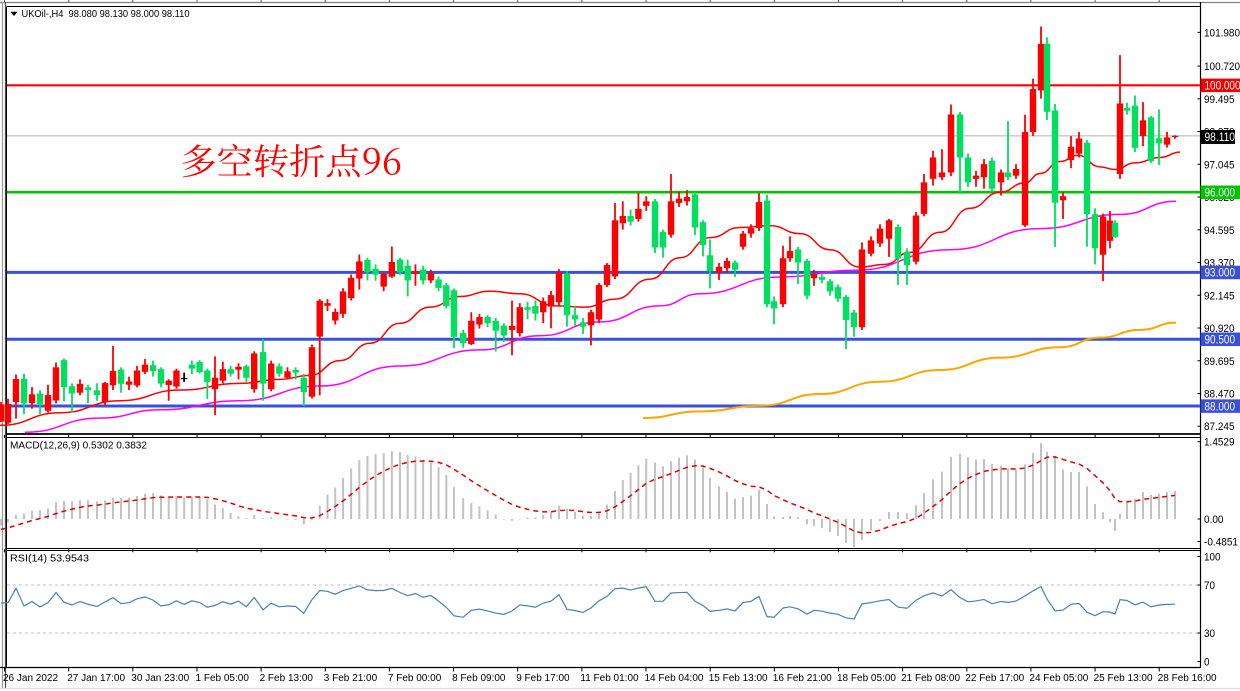  Describe the element at coordinates (1220, 341) in the screenshot. I see `svg-text: 90.500` at that location.